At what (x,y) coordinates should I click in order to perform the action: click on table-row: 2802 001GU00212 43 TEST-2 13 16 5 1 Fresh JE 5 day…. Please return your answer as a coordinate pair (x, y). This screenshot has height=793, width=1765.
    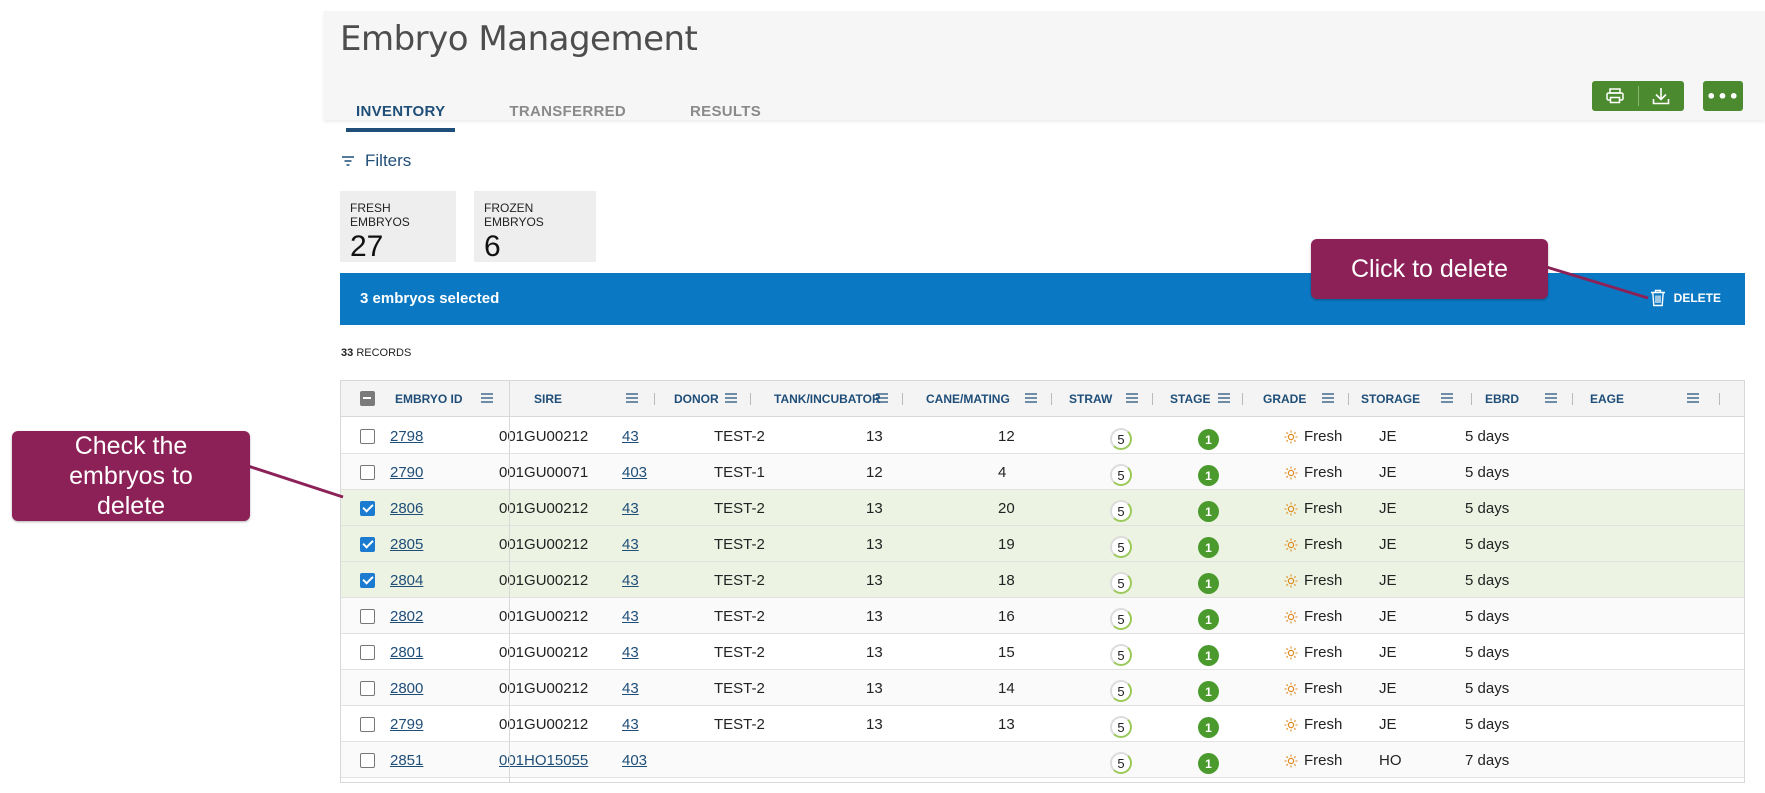
    Looking at the image, I should click on (1042, 616).